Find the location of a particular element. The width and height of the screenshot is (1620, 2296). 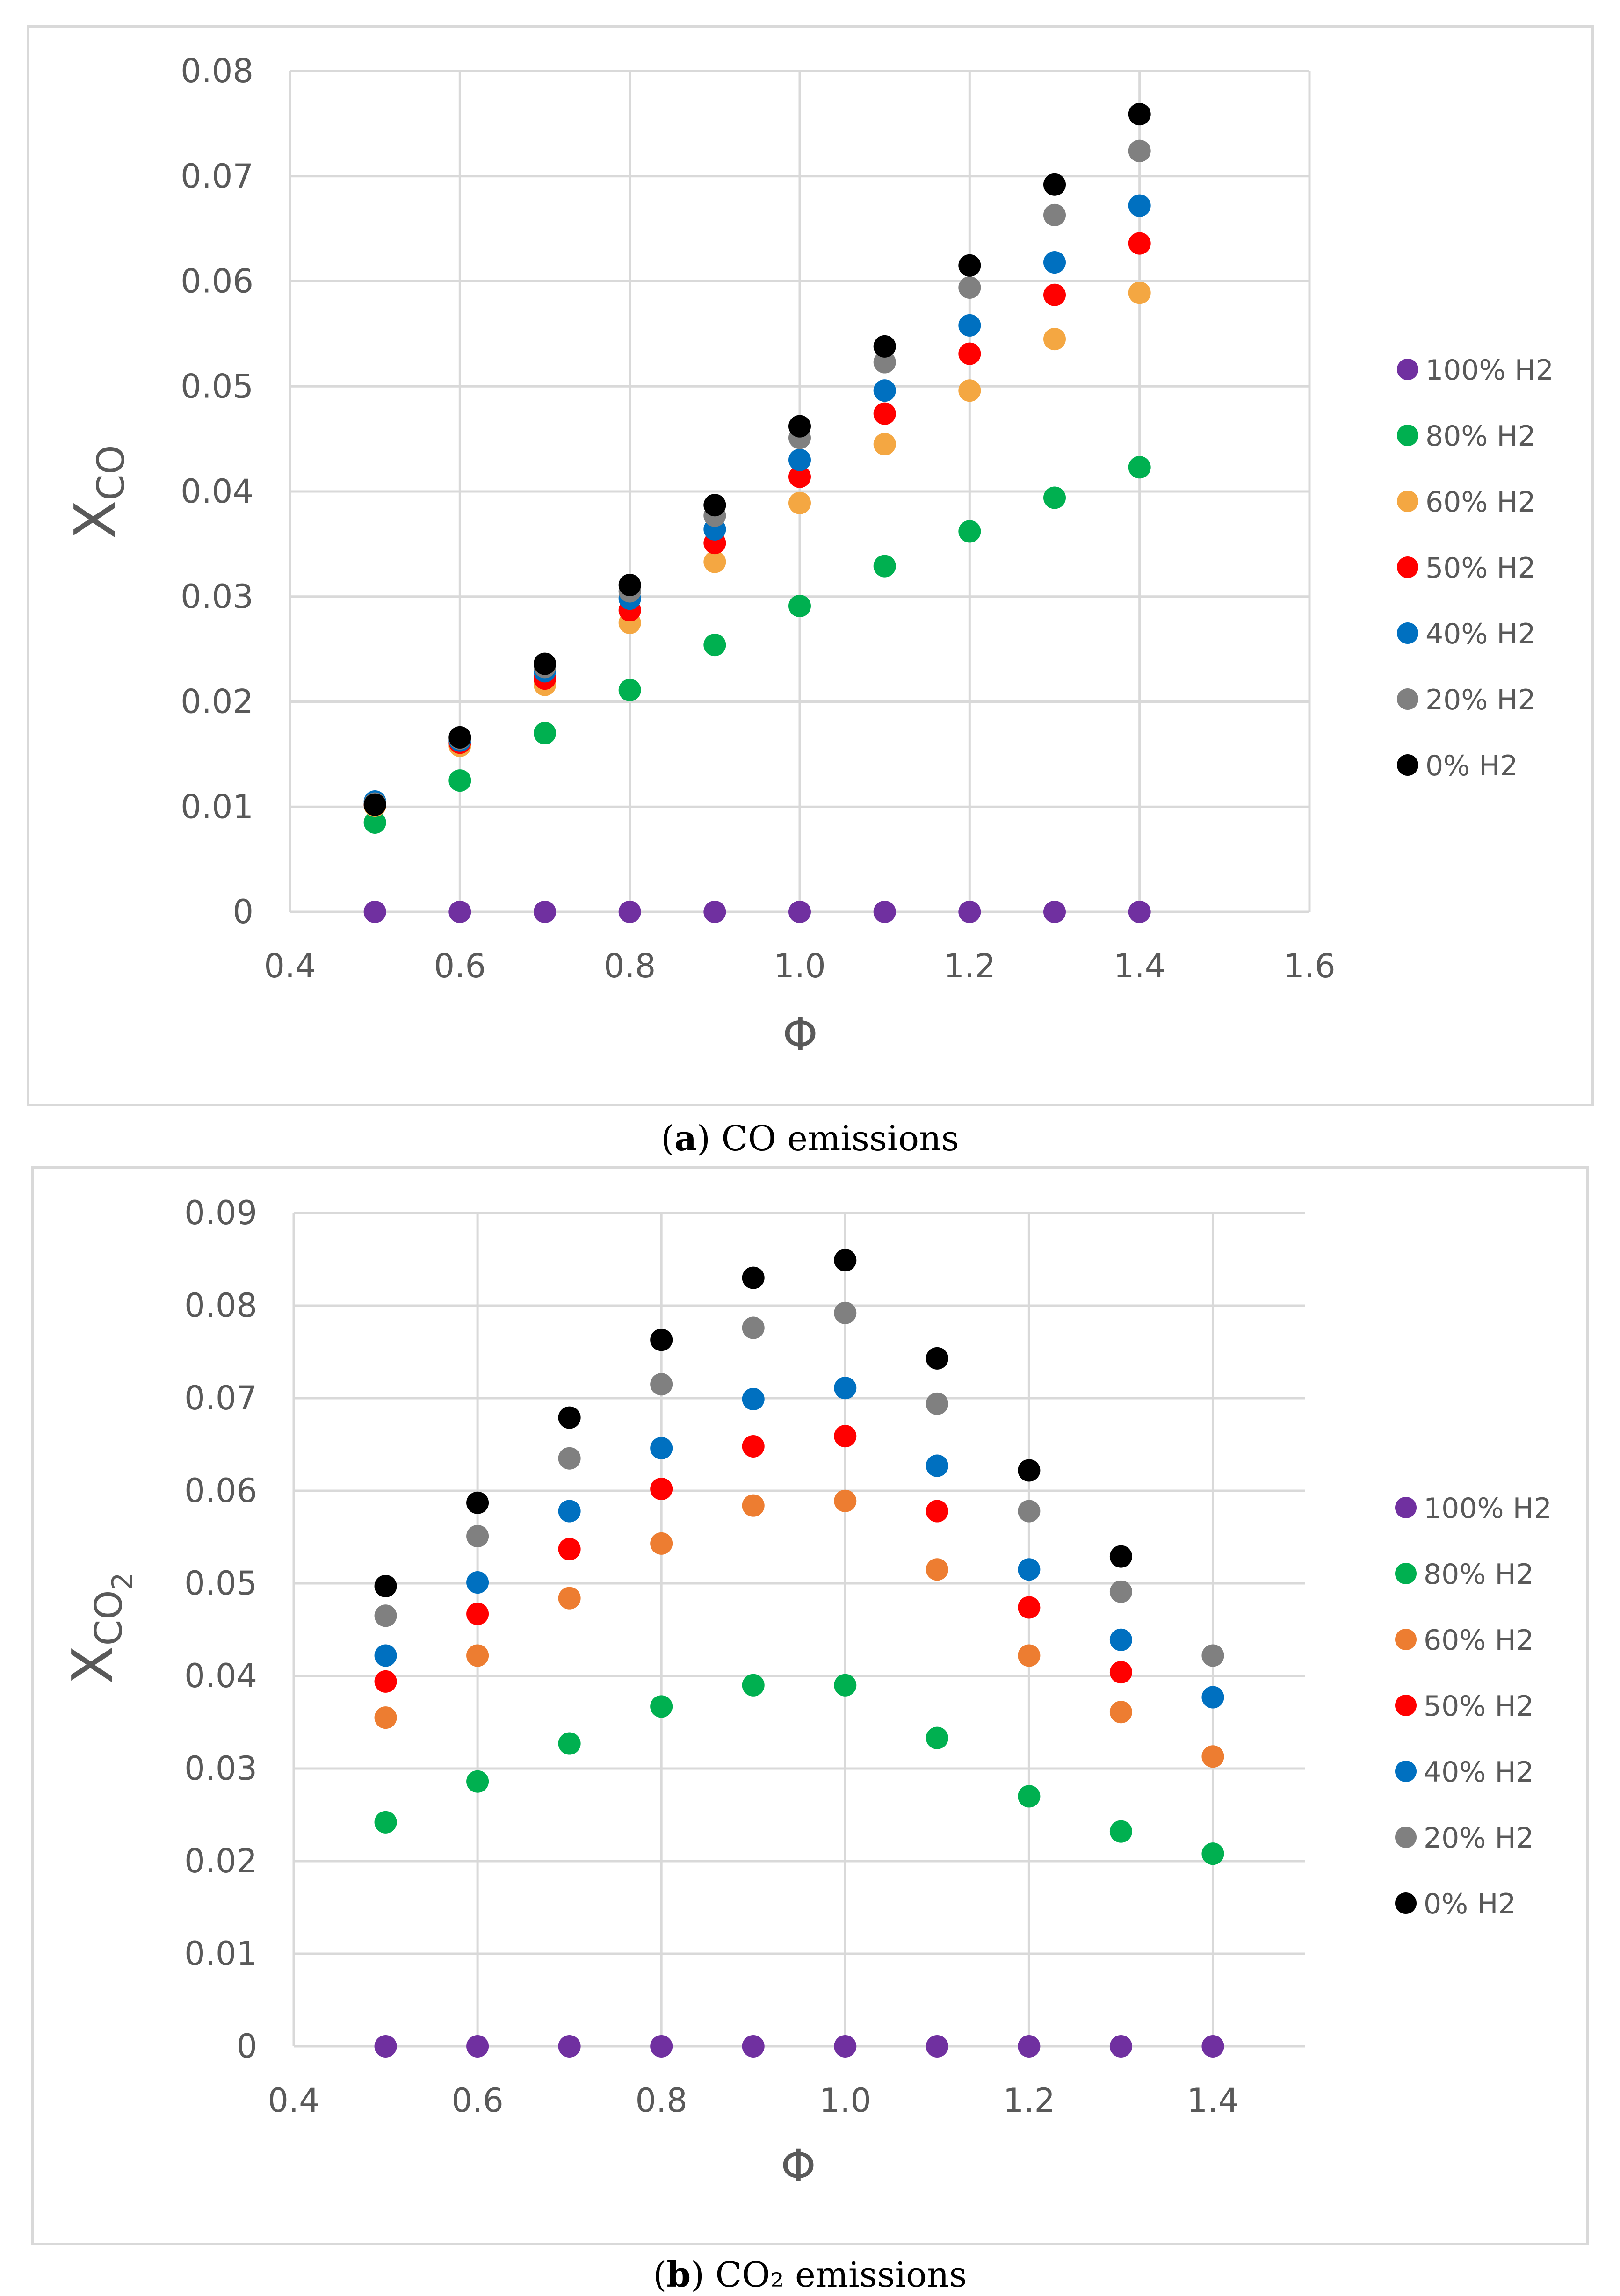

y-tick-labels-b: 0 0.01 0.02 0.03 0.04 0.05 0.06 0.07 0.08 0.09 is located at coordinates (220, 1629).